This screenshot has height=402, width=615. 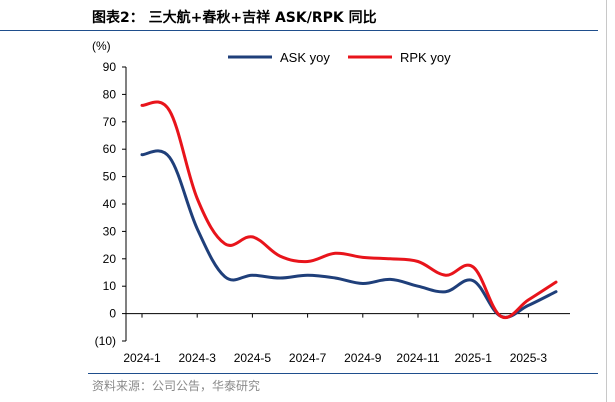 What do you see at coordinates (198, 358) in the screenshot?
I see `x-tick-label: 2024-3` at bounding box center [198, 358].